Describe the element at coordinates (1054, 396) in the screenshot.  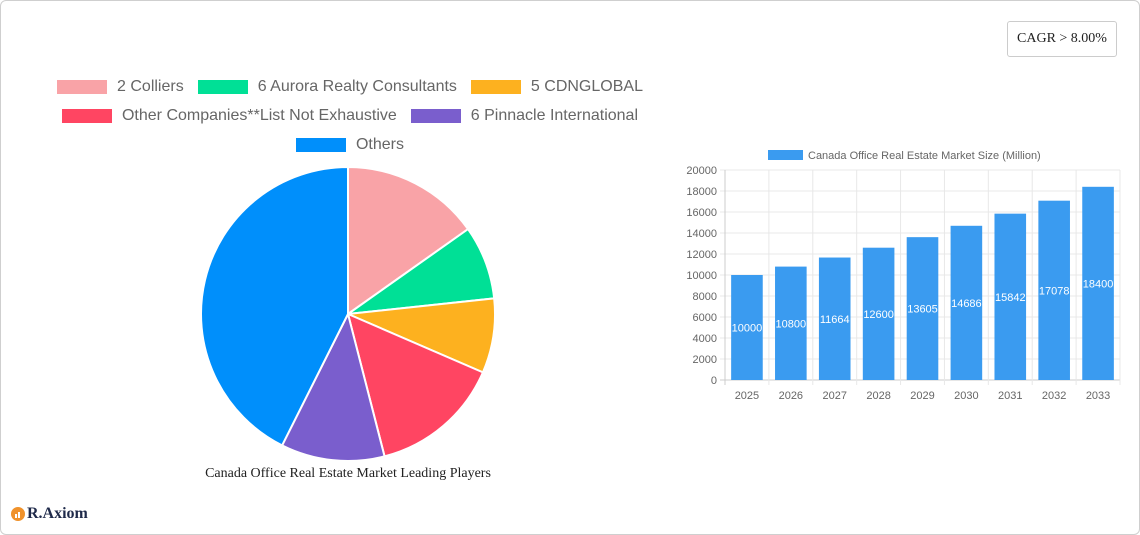
I see `x-tick-label: 2032` at that location.